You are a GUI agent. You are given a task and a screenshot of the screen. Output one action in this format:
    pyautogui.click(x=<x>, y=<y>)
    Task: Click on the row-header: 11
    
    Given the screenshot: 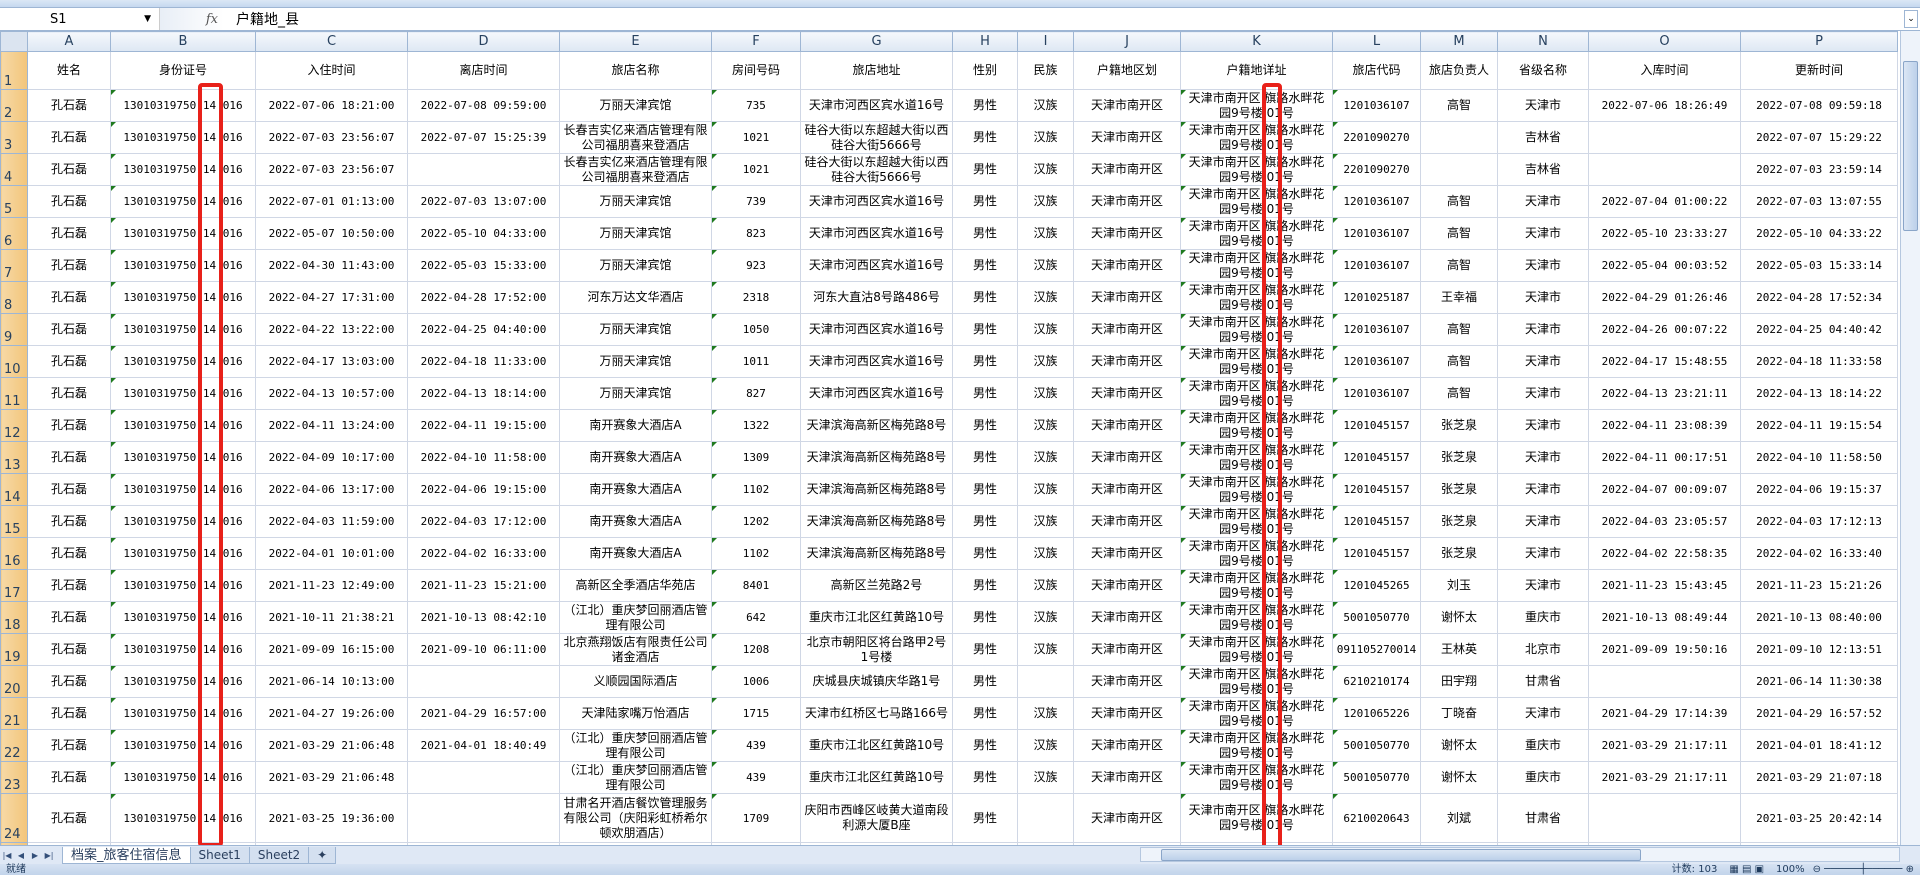 What is the action you would take?
    pyautogui.click(x=14, y=393)
    